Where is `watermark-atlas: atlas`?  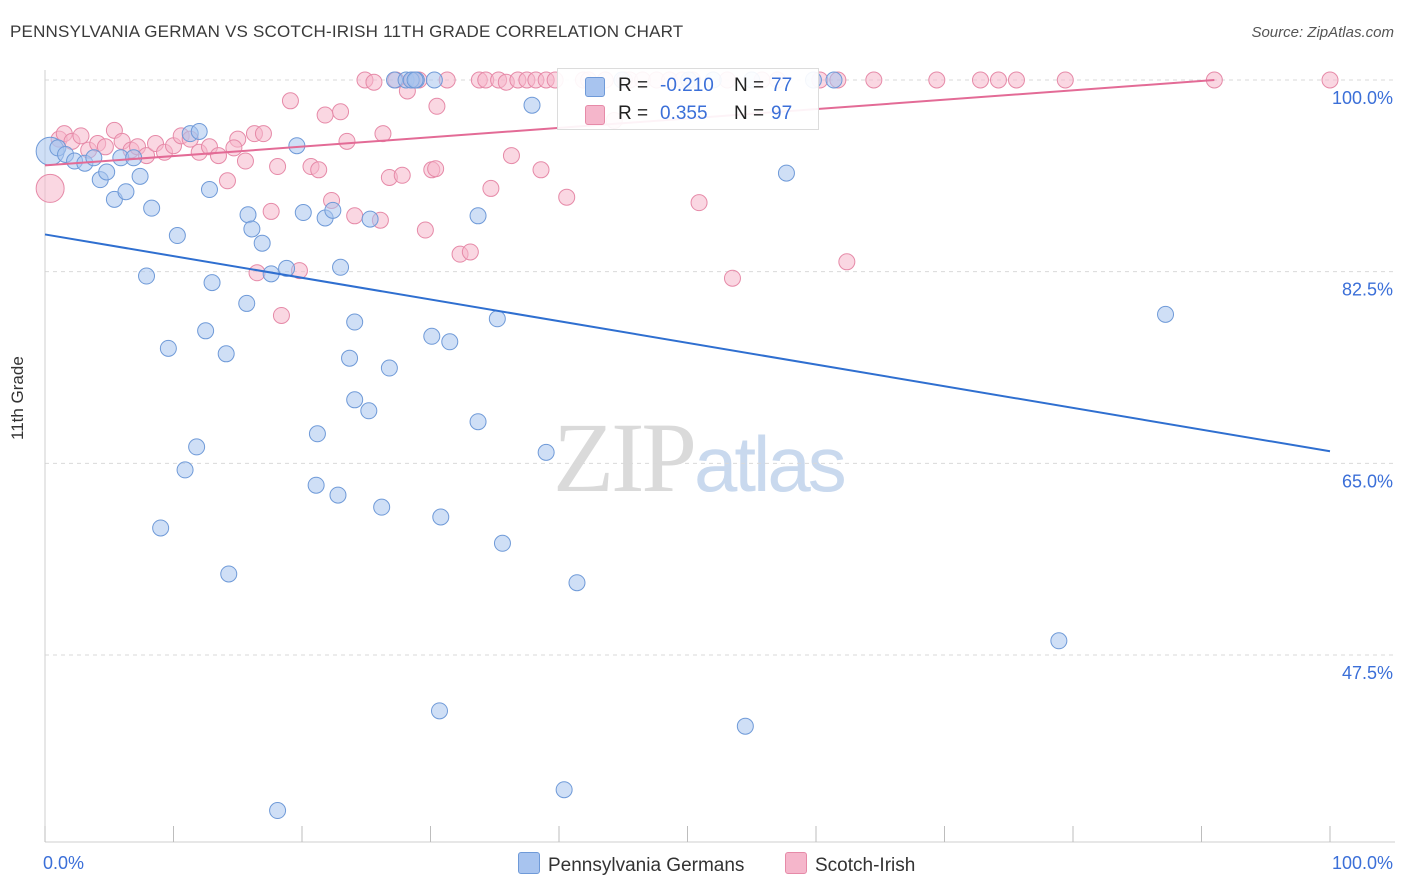
watermark-atlas: atlas is located at coordinates (770, 464).